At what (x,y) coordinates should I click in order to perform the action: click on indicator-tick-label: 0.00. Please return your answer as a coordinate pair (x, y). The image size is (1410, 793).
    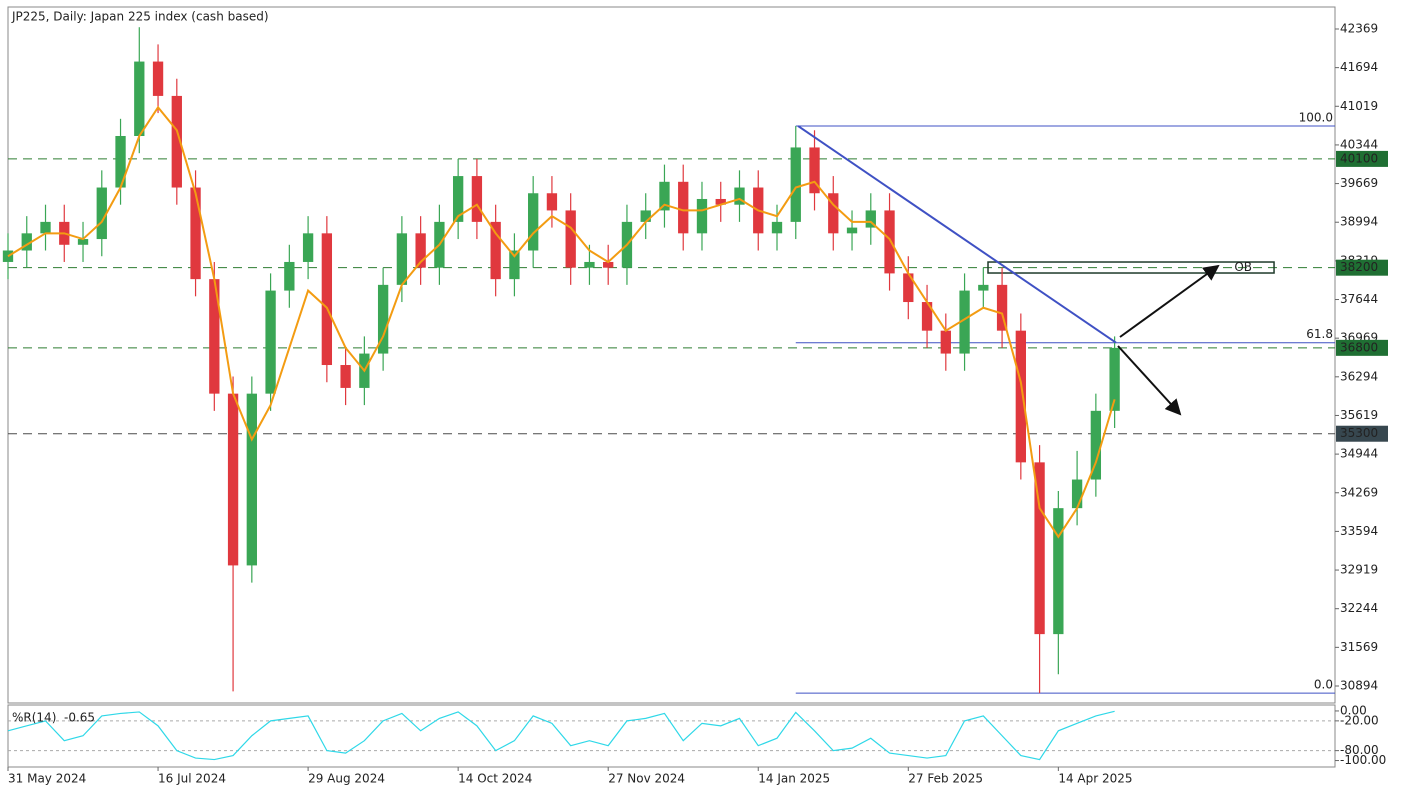
    Looking at the image, I should click on (1353, 710).